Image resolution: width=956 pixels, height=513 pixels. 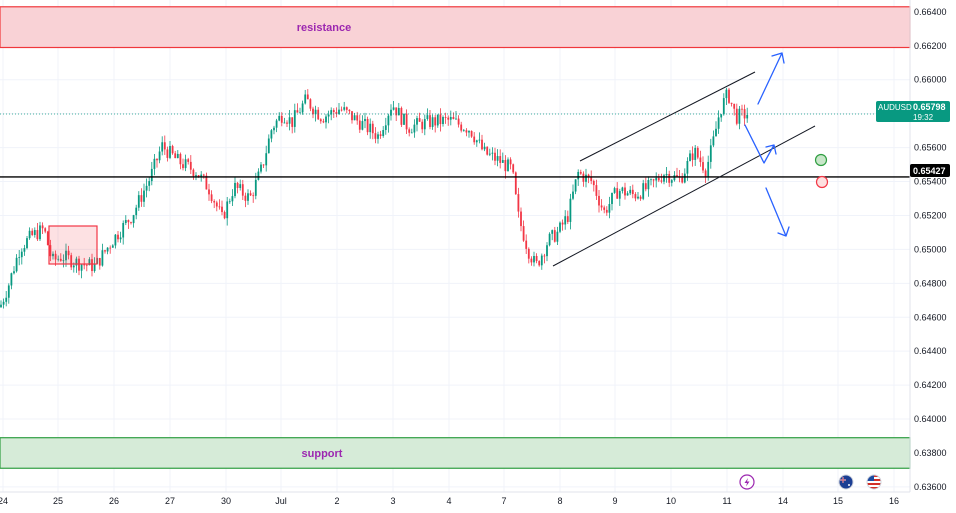 What do you see at coordinates (226, 501) in the screenshot?
I see `time-tick-label: 30` at bounding box center [226, 501].